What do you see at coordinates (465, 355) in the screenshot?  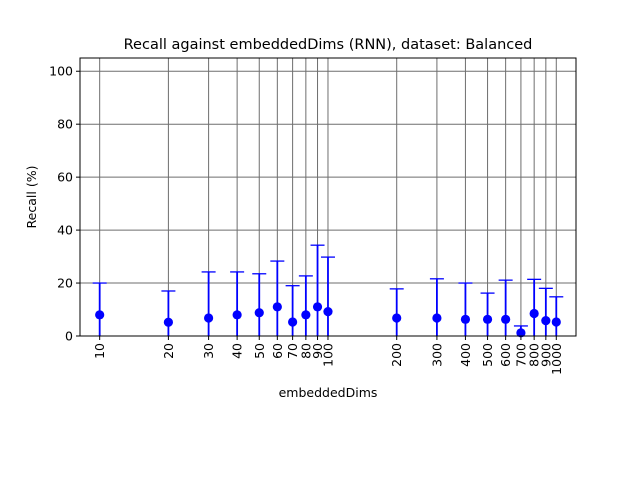 I see `x-tick-label: 400` at bounding box center [465, 355].